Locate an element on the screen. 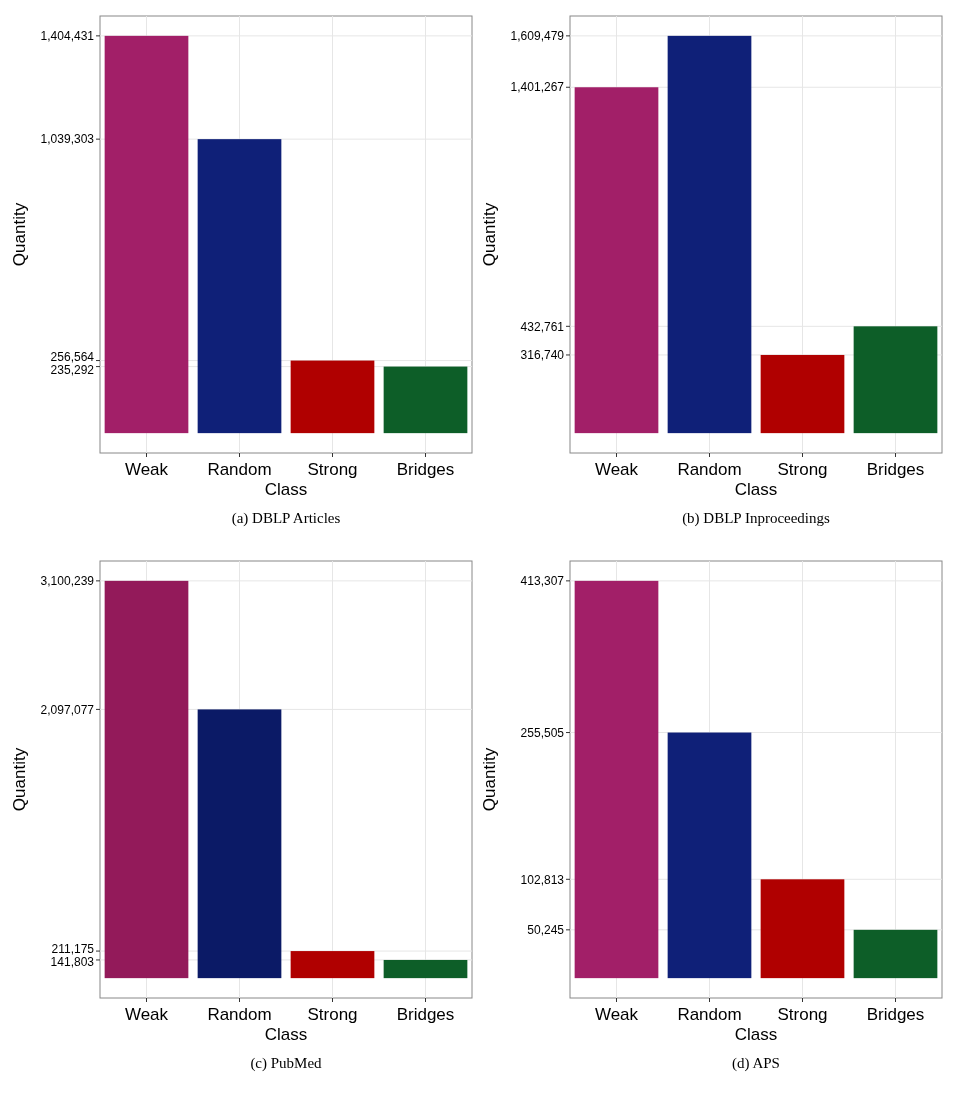 This screenshot has width=957, height=1101. y-tick-label: 235,292 is located at coordinates (72, 370).